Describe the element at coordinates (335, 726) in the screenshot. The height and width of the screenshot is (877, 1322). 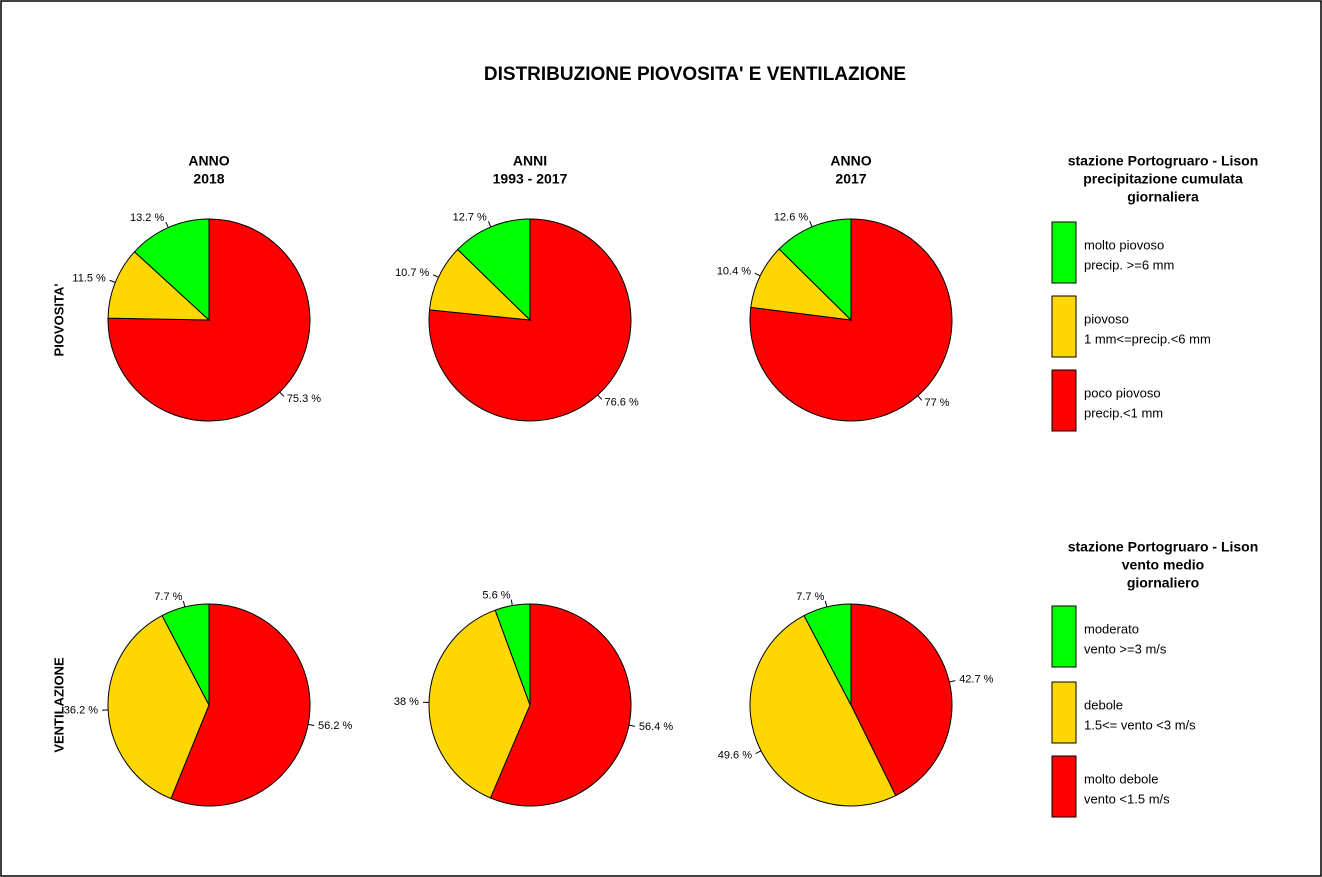
I see `value-label: 56.2 %` at that location.